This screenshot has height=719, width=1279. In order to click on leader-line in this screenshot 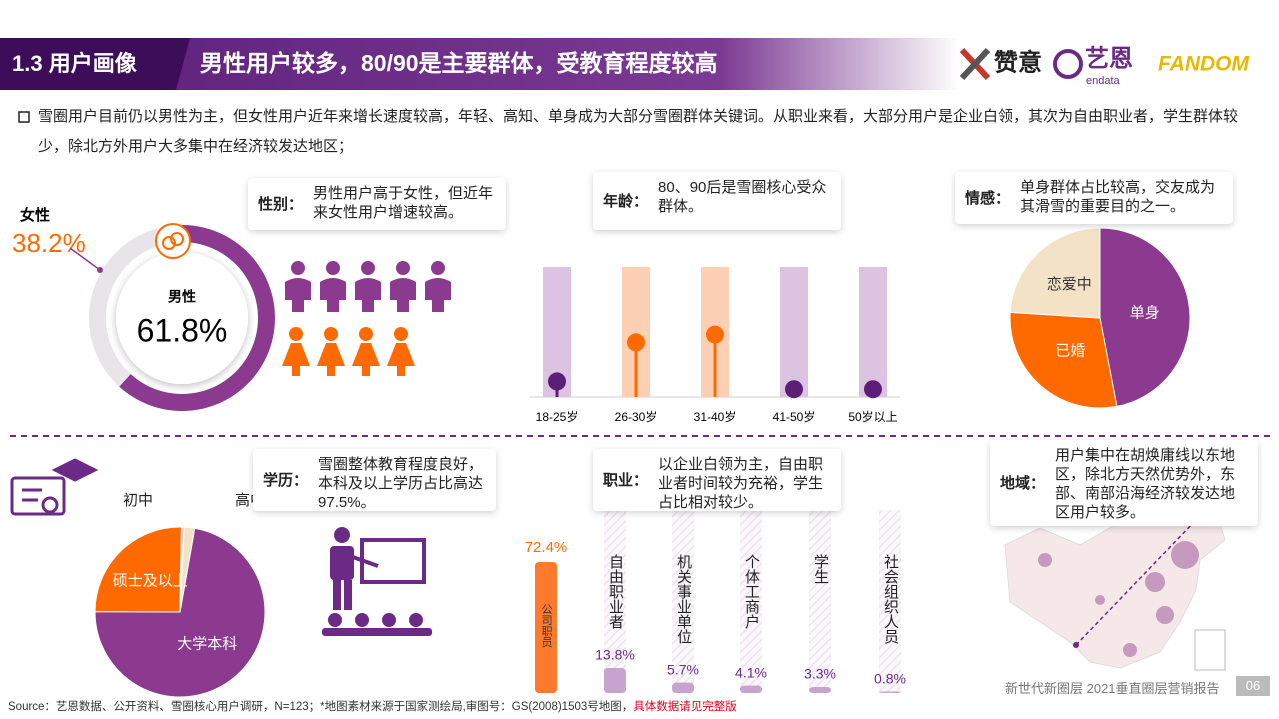, I will do `click(85, 259)`.